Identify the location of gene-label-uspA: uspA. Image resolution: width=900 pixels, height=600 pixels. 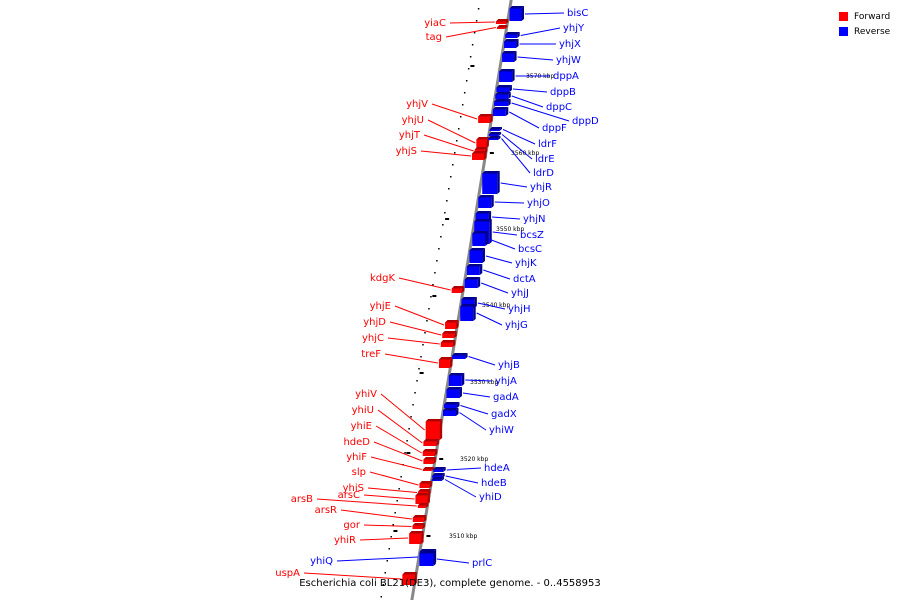
(287, 573).